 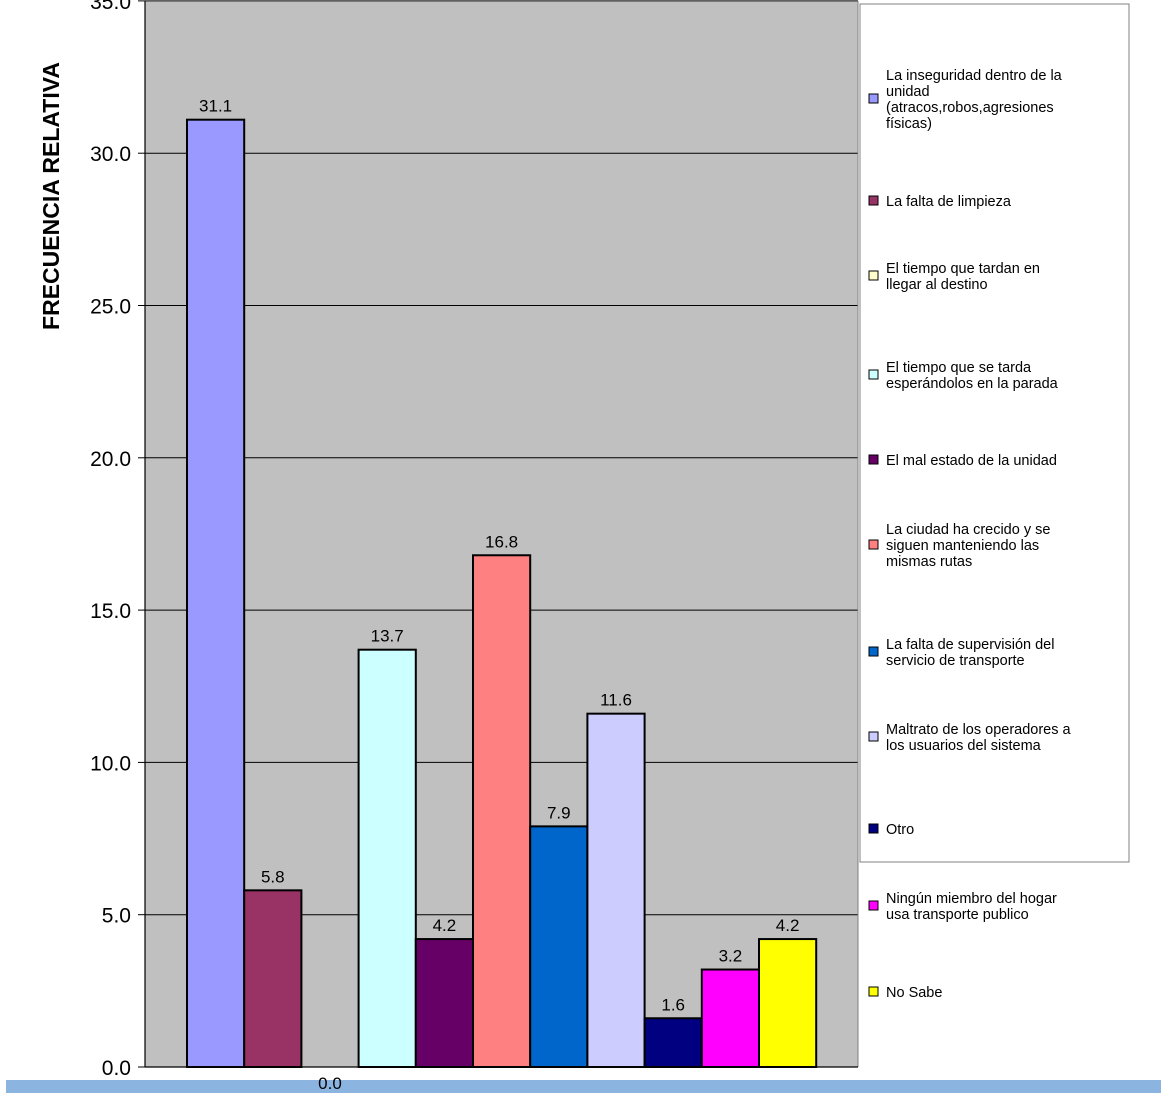 I want to click on y-tick-label: 30.0, so click(x=110, y=154).